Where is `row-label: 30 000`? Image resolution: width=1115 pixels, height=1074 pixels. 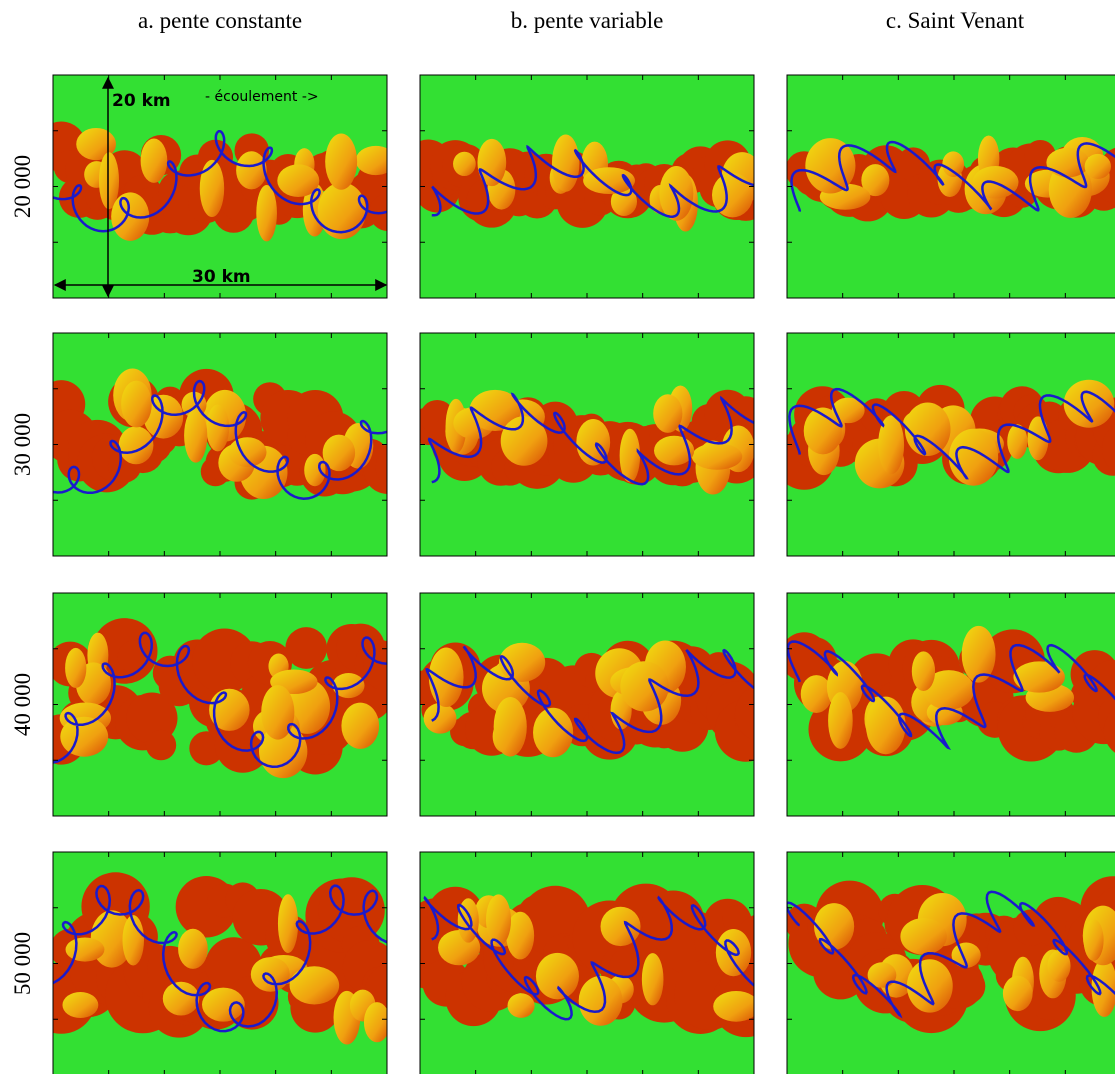 row-label: 30 000 is located at coordinates (22, 444).